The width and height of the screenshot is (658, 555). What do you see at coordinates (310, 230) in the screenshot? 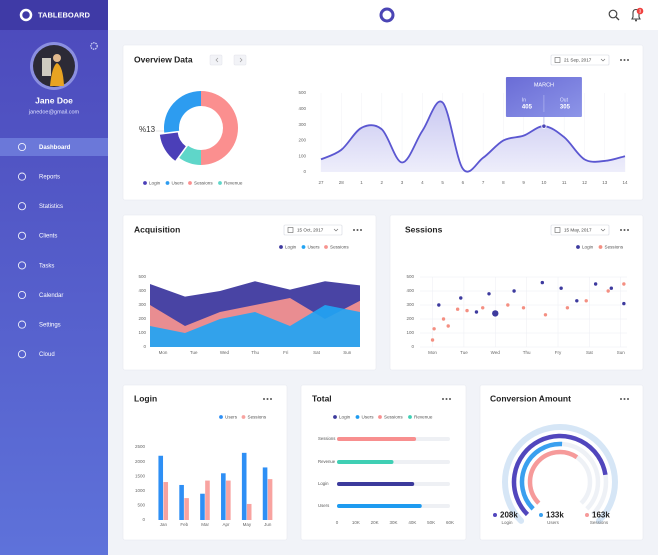
I see `date-text: 15 Oct, 2017` at bounding box center [310, 230].